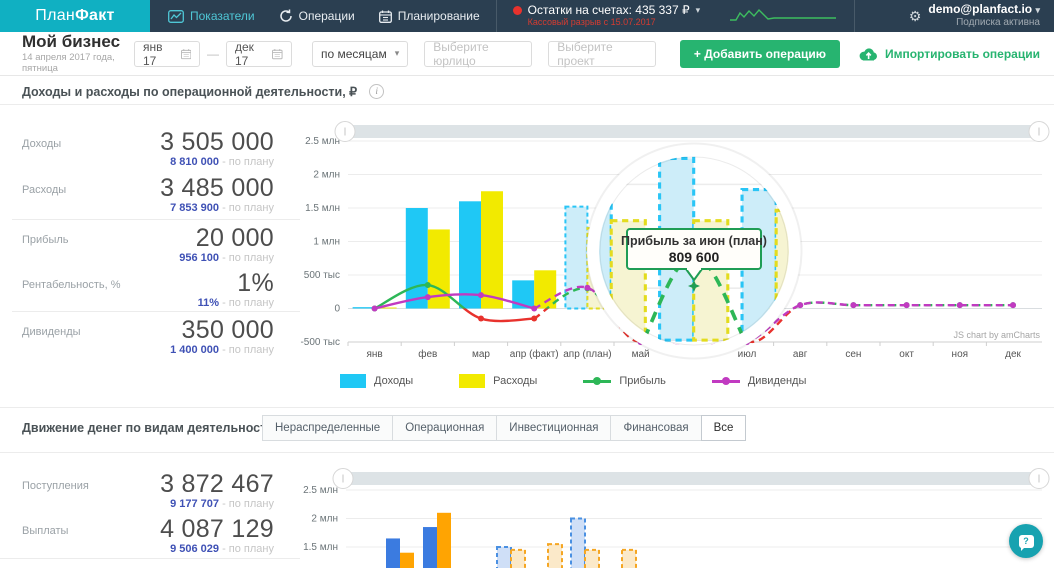  Describe the element at coordinates (45, 531) in the screenshot. I see `metric-label: Выплаты` at that location.